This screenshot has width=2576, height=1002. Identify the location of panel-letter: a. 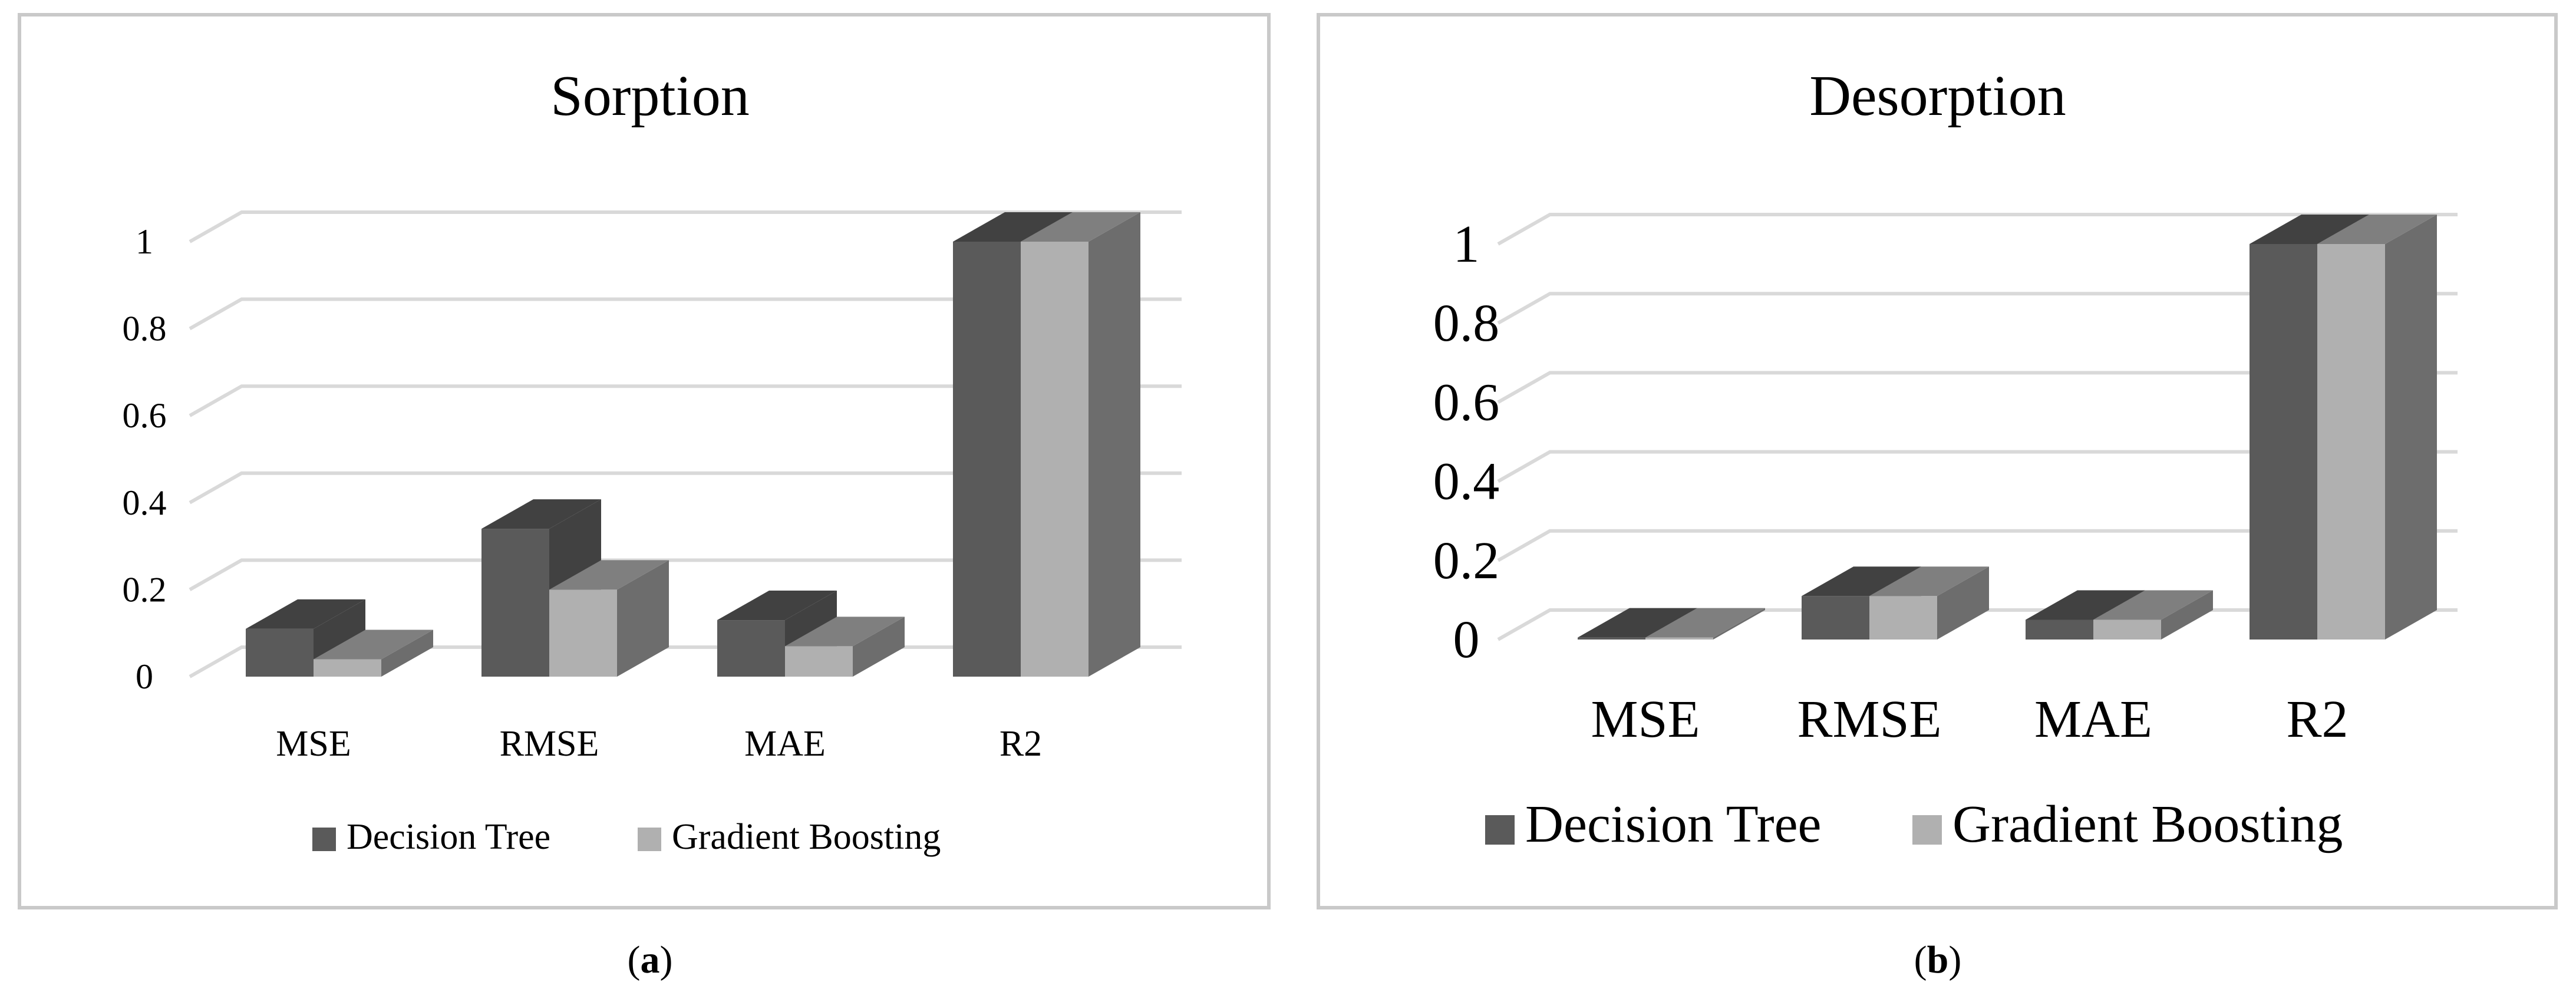
(650, 959).